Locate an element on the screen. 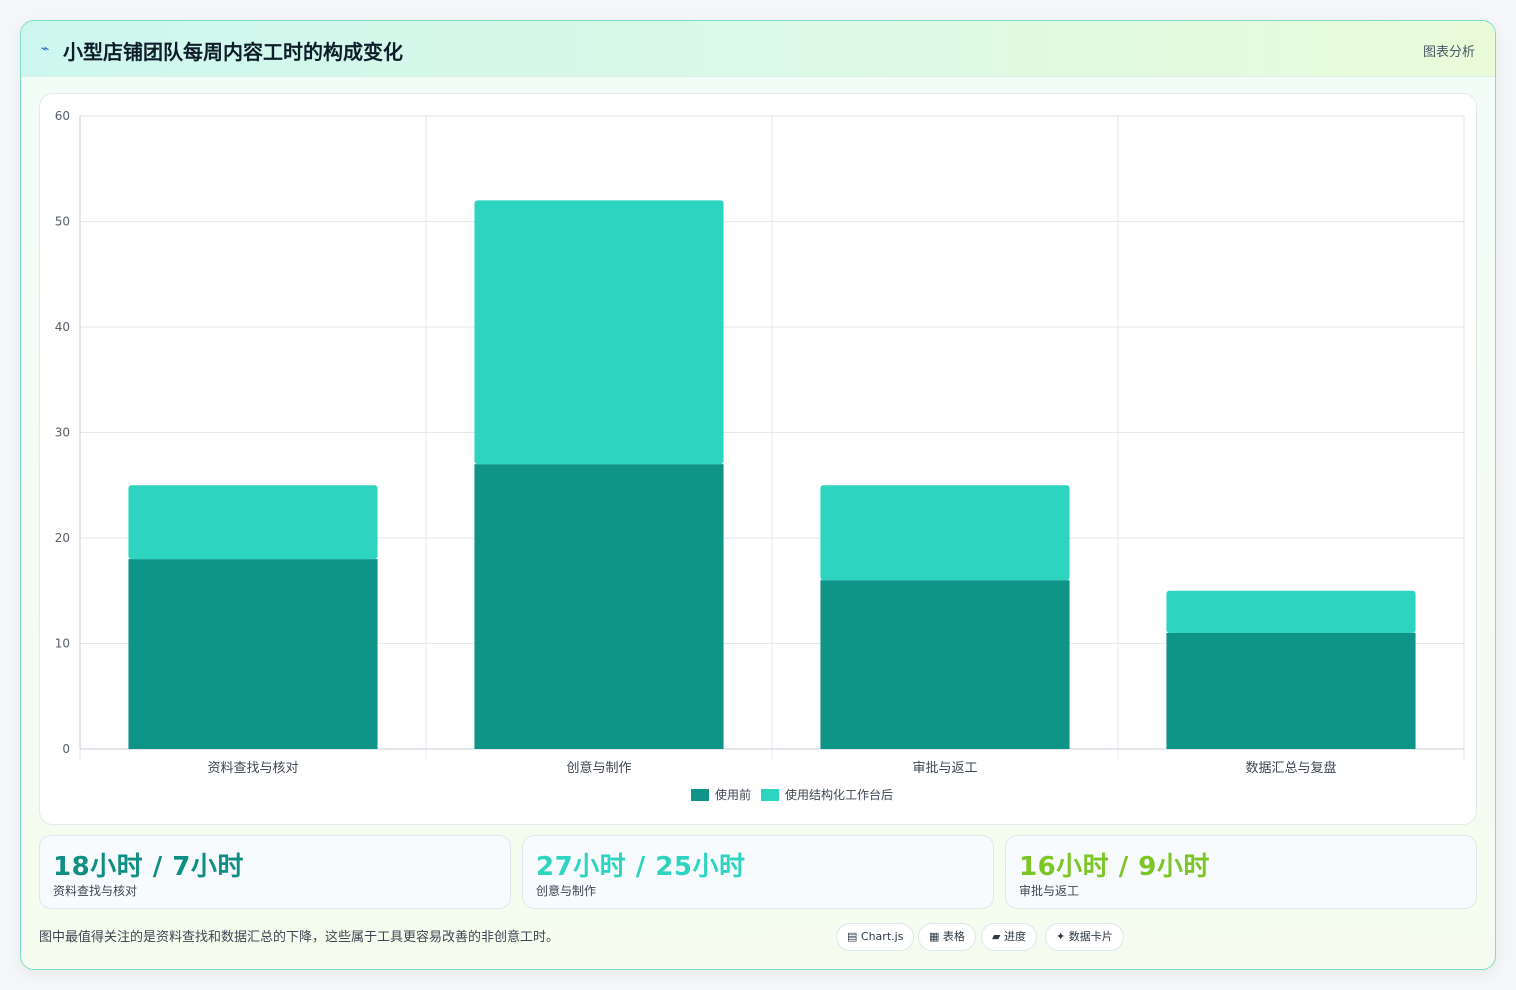 This screenshot has width=1516, height=990. stat-value: 18小时 / 7小时 is located at coordinates (148, 867).